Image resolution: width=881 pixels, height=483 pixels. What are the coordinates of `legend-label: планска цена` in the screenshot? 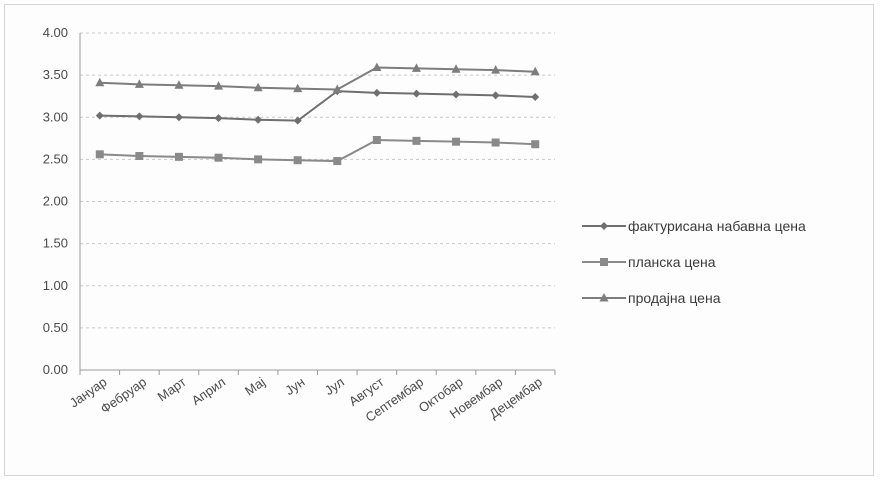 It's located at (672, 262).